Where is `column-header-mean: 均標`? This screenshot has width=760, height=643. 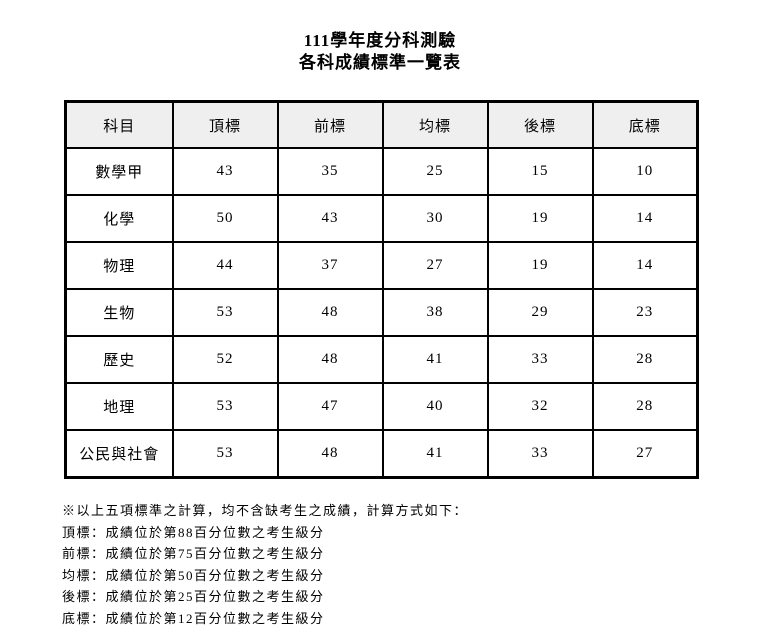 column-header-mean: 均標 is located at coordinates (435, 124).